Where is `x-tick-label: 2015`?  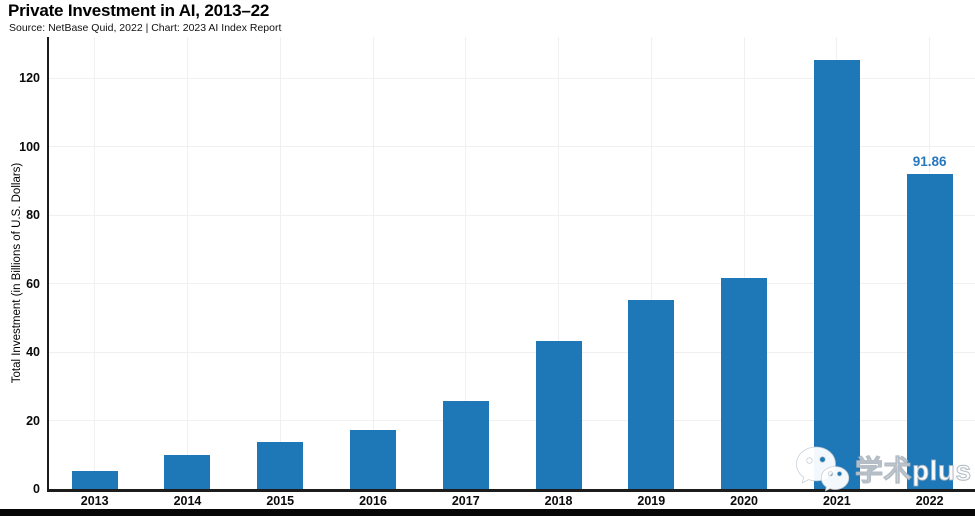 x-tick-label: 2015 is located at coordinates (280, 501).